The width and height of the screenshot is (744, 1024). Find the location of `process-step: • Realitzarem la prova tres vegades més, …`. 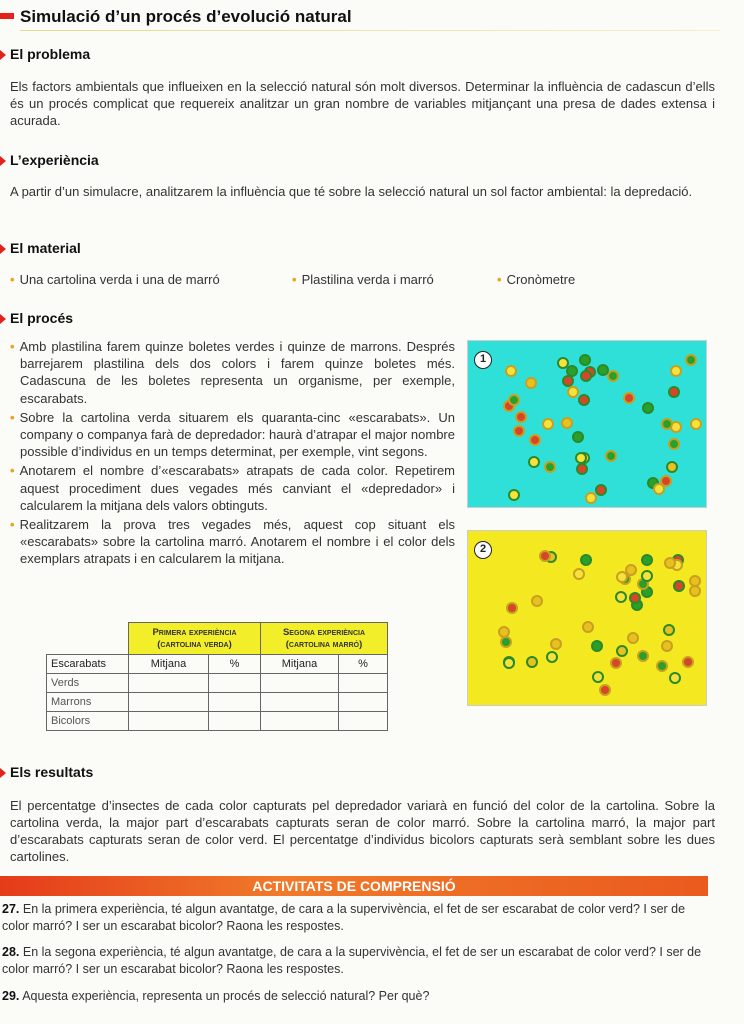

process-step: • Realitzarem la prova tres vegades més, … is located at coordinates (232, 542).